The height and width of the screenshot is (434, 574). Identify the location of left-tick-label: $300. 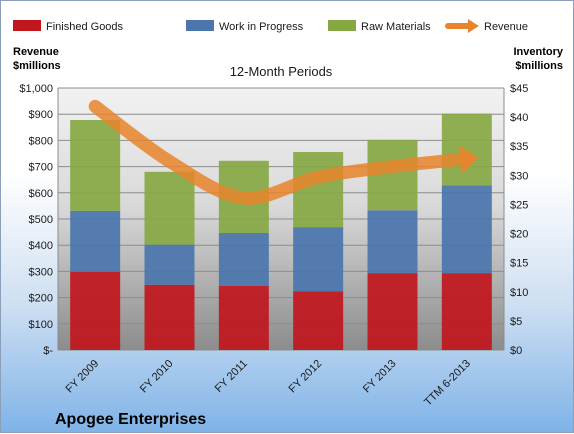
(41, 272).